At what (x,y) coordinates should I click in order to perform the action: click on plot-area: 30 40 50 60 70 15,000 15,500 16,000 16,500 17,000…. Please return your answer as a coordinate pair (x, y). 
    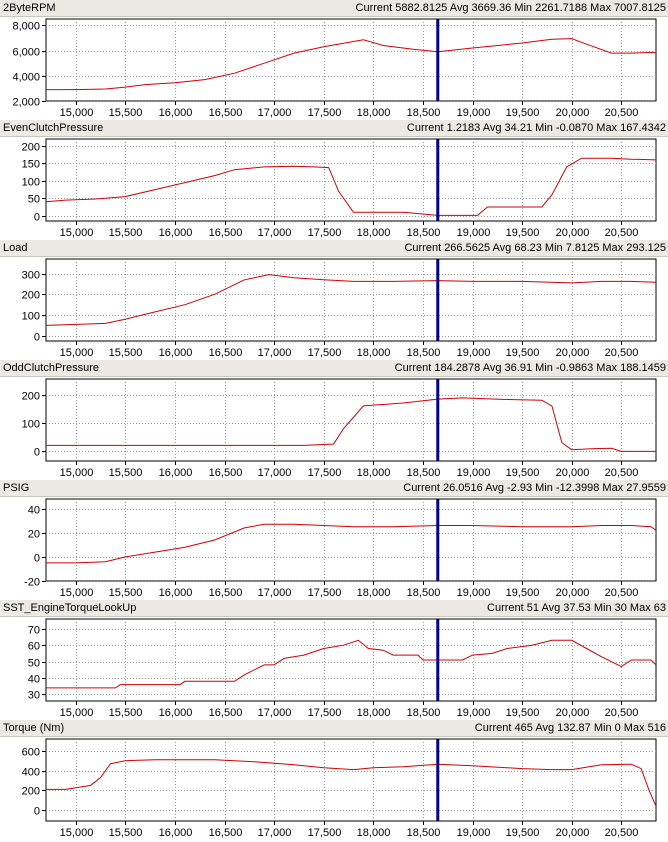
    Looking at the image, I should click on (342, 668).